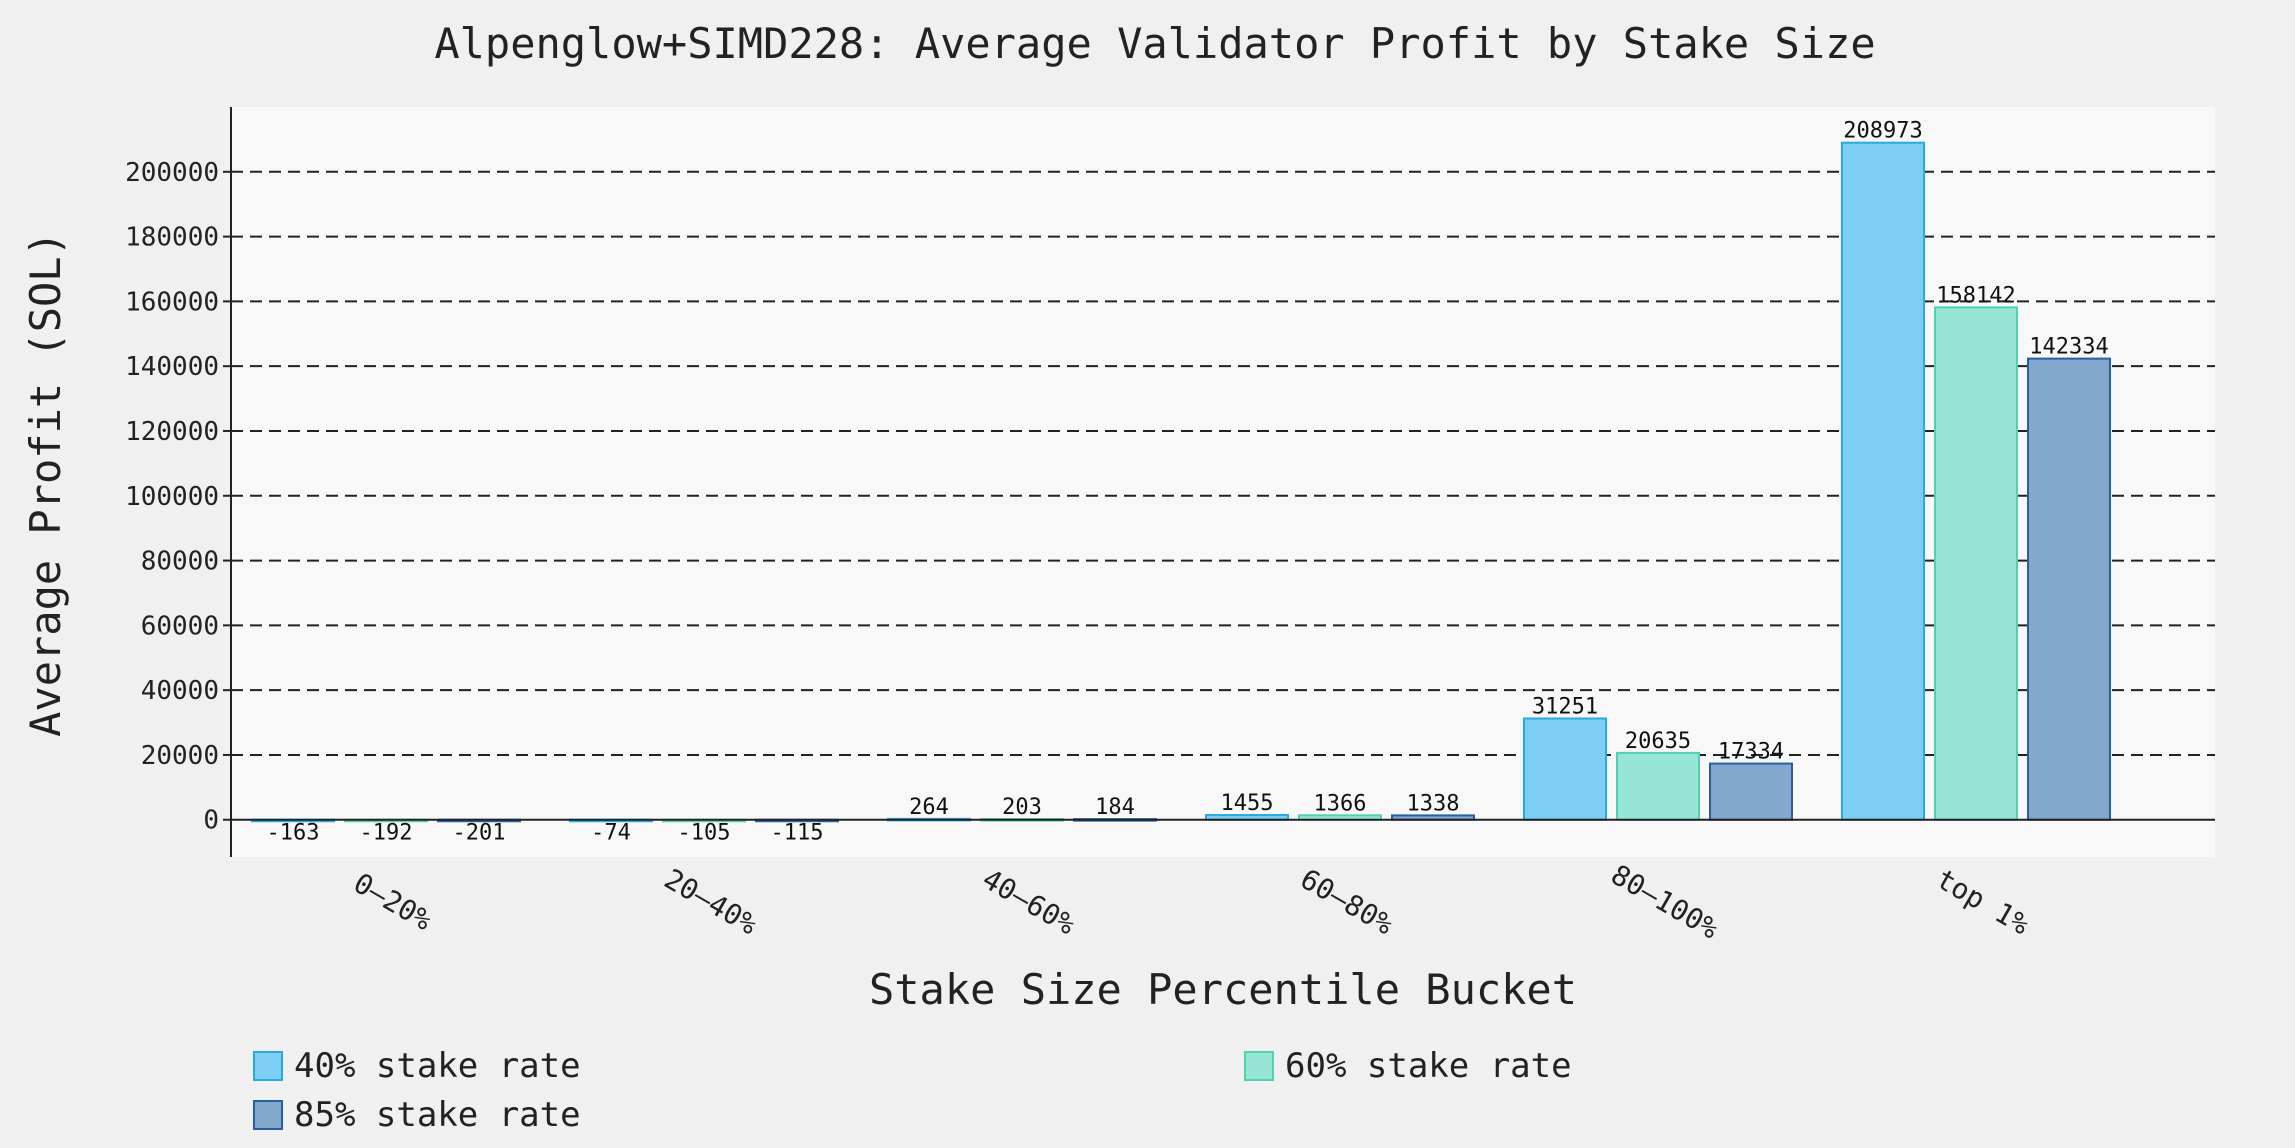  I want to click on data-label: -201, so click(479, 833).